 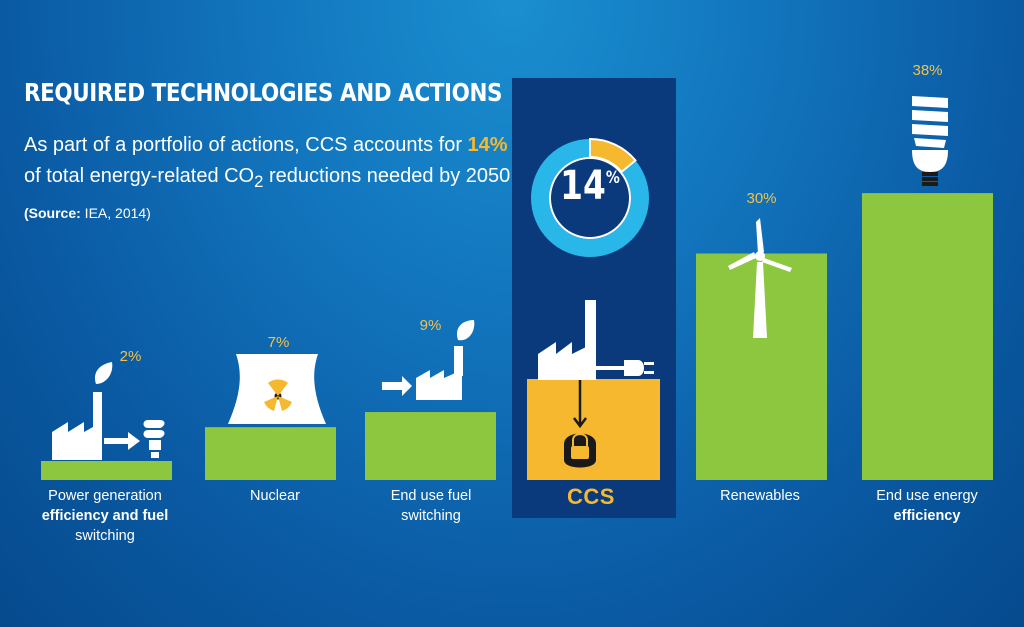 I want to click on factory-plug-lock-icon, so click(x=596, y=384).